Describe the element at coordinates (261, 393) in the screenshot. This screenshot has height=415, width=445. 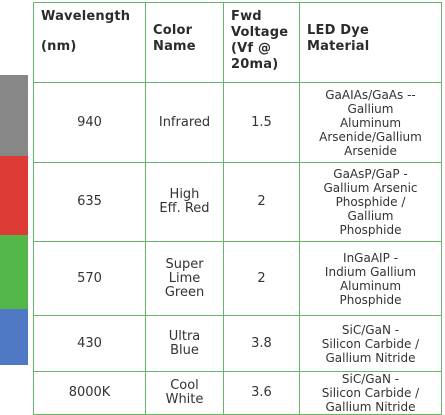
I see `voltage-cell: 3.6` at that location.